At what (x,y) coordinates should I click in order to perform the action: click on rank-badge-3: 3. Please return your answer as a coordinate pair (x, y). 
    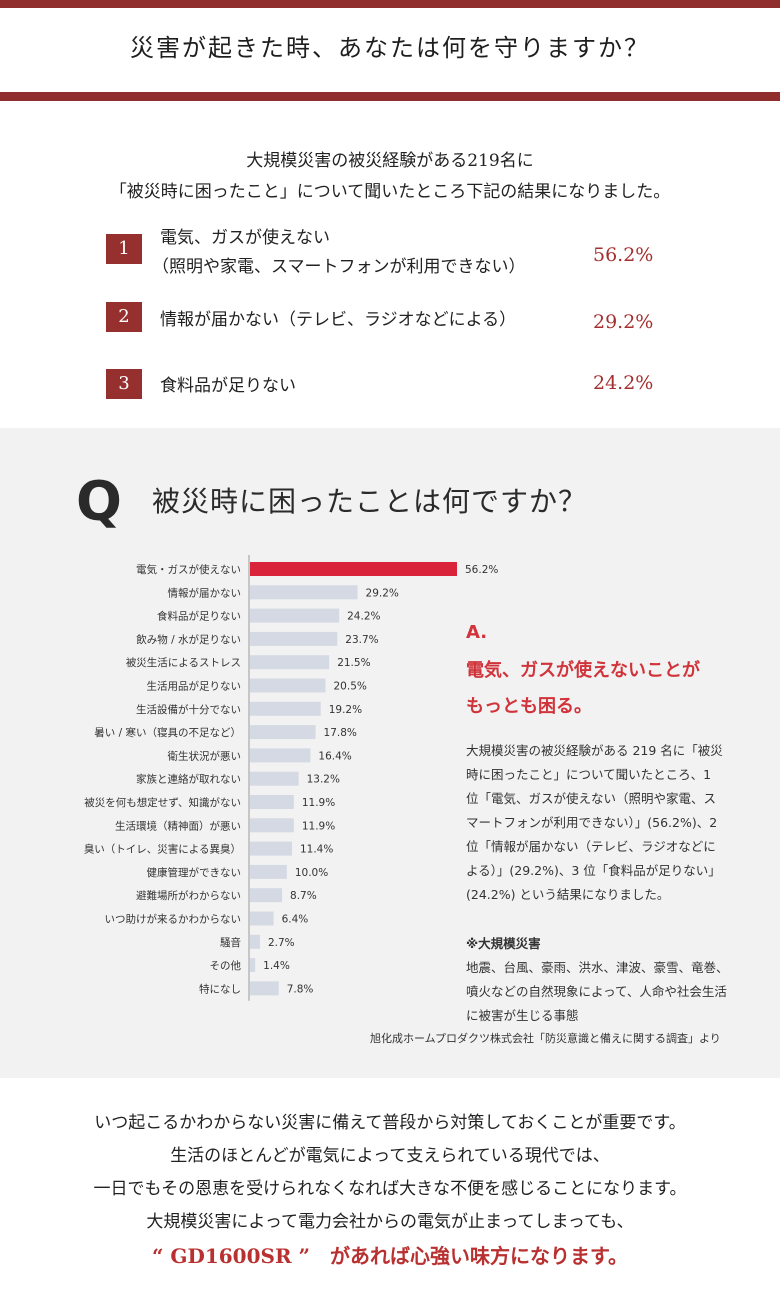
    Looking at the image, I should click on (124, 384).